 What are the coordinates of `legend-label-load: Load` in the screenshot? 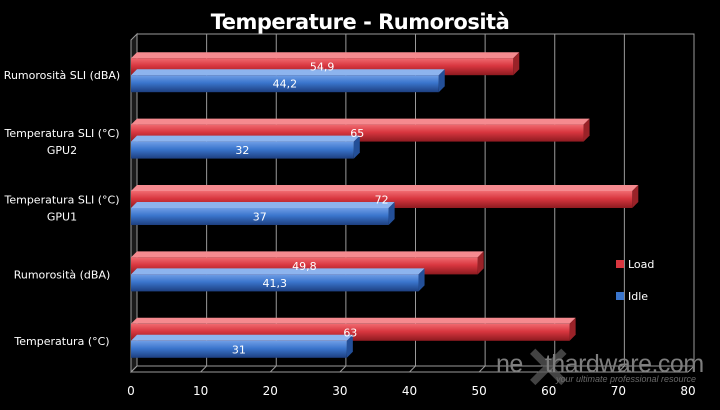 It's located at (641, 264).